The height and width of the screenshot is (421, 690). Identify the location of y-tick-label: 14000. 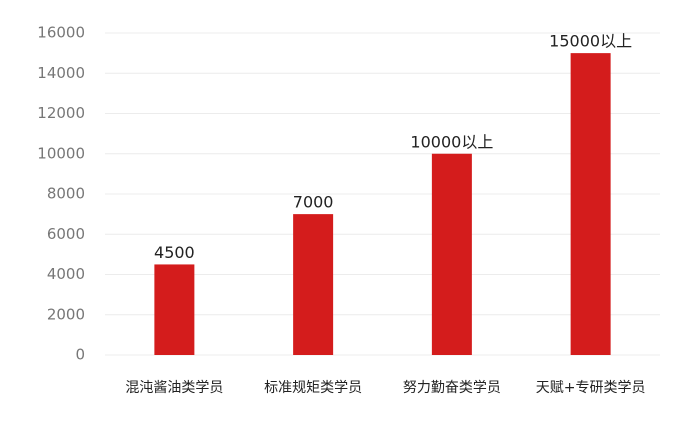
(61, 73).